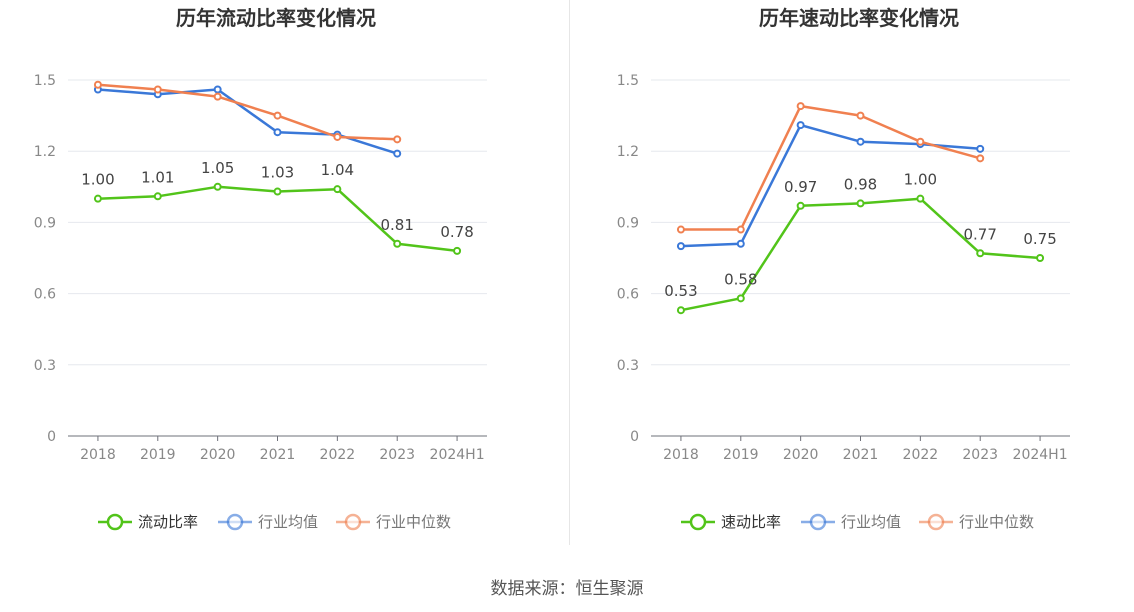  What do you see at coordinates (980, 234) in the screenshot?
I see `data-label: 0.77` at bounding box center [980, 234].